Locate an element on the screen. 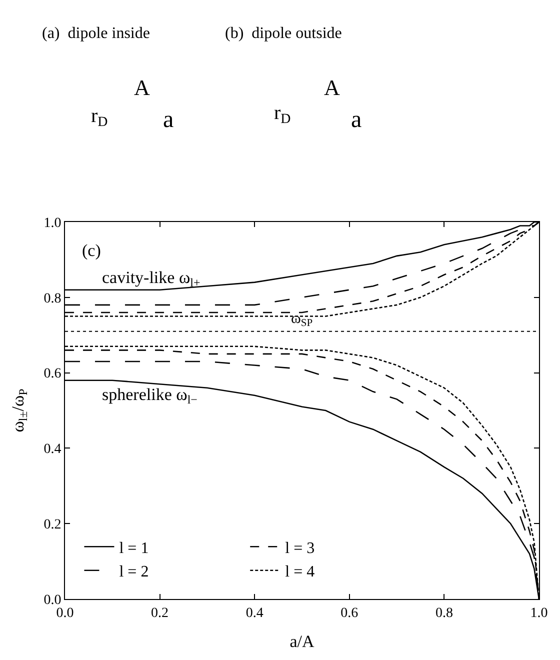 This screenshot has width=560, height=660. annotation: spherelike ω$_{l−}$ is located at coordinates (150, 396).